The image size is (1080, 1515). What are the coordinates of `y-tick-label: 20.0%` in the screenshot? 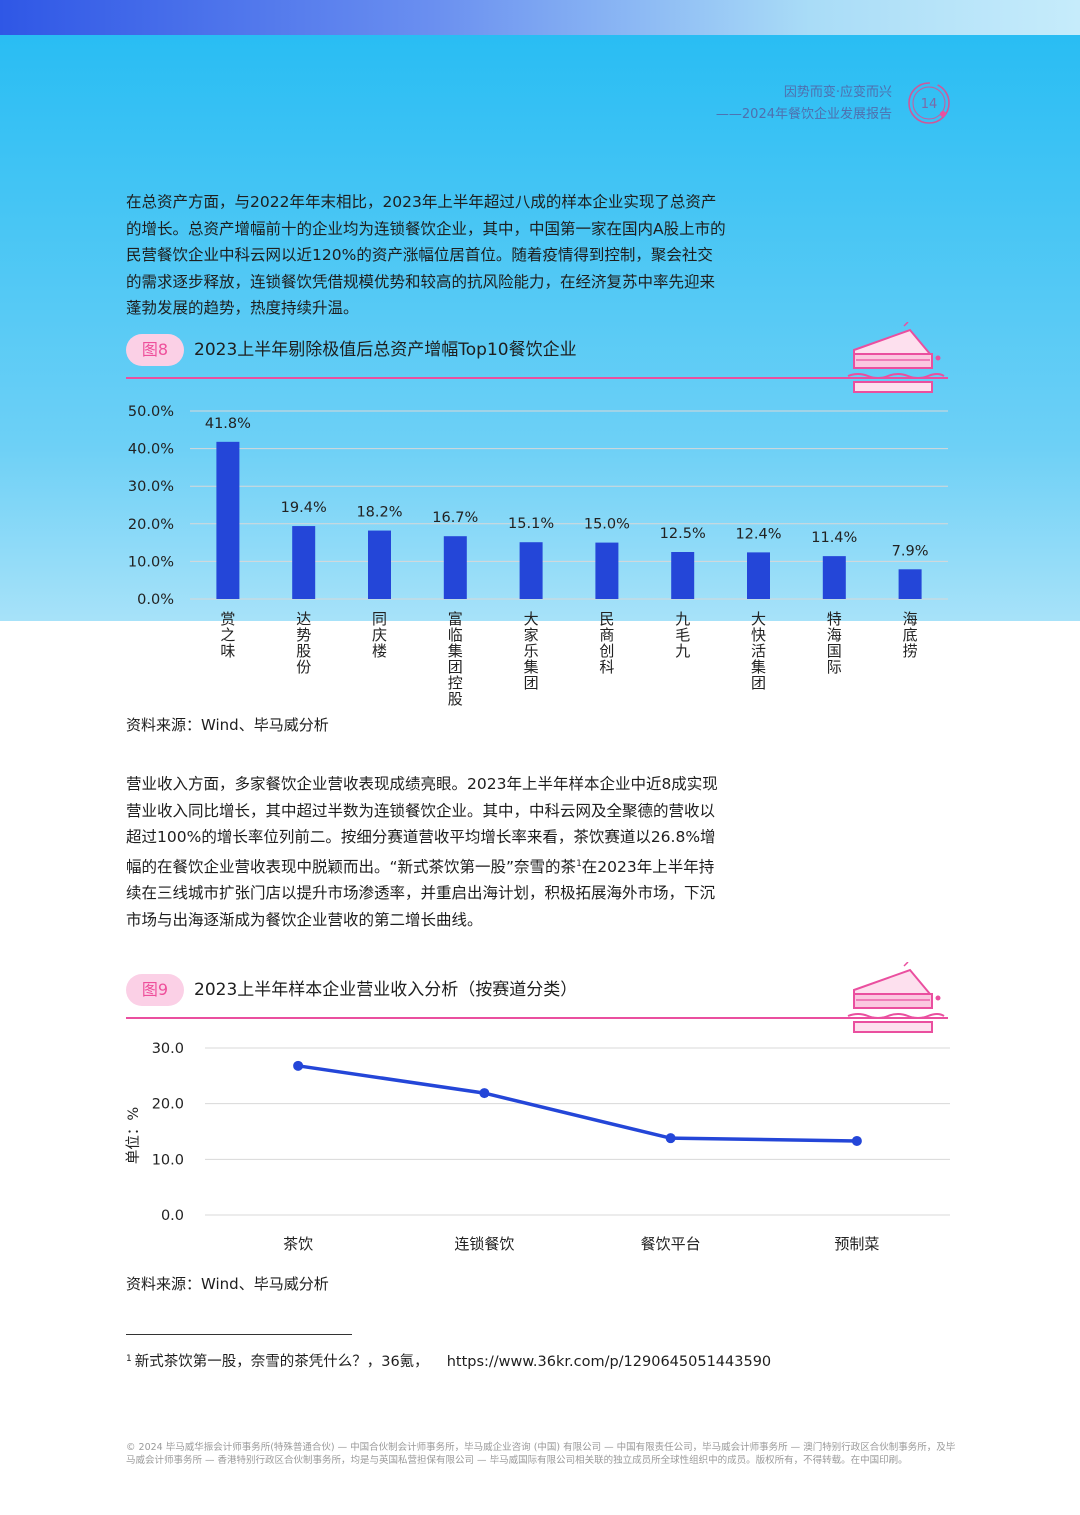 It's located at (151, 525).